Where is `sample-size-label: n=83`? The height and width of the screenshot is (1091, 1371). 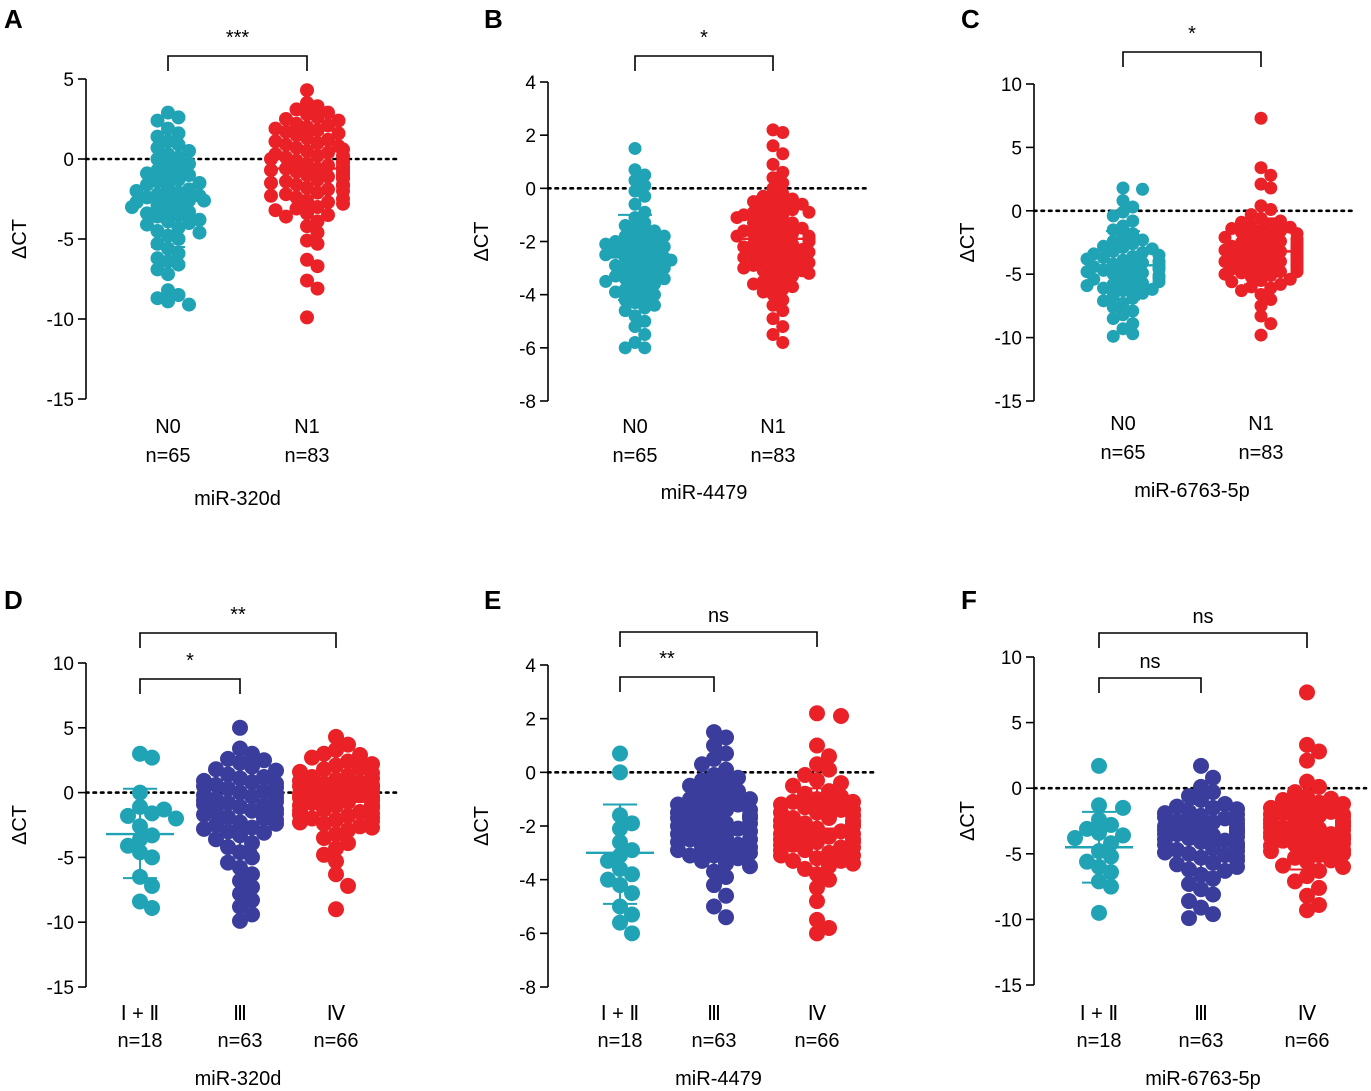 sample-size-label: n=83 is located at coordinates (772, 456).